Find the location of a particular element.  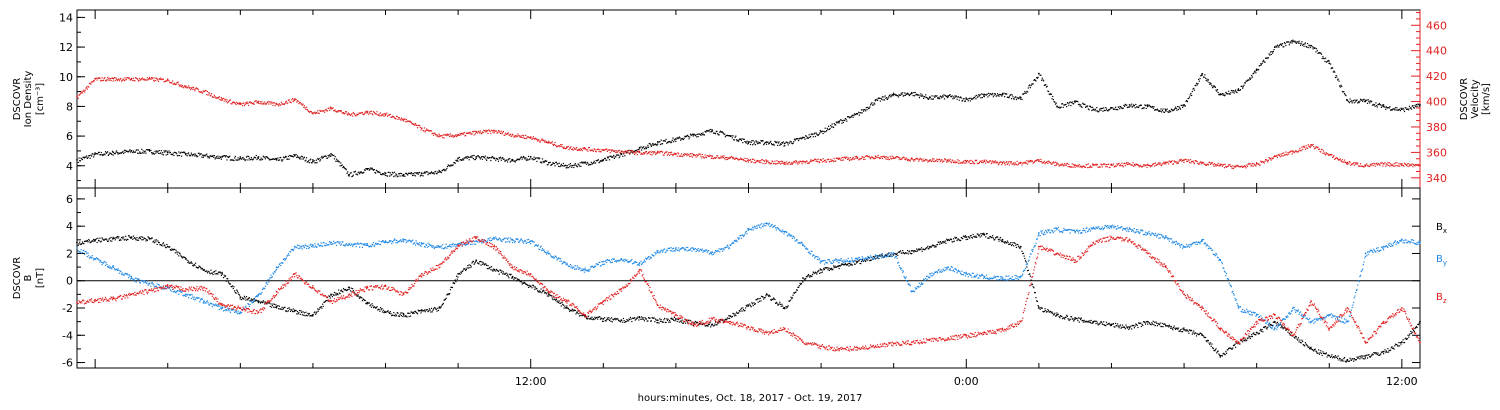

data-point is located at coordinates (567, 165).